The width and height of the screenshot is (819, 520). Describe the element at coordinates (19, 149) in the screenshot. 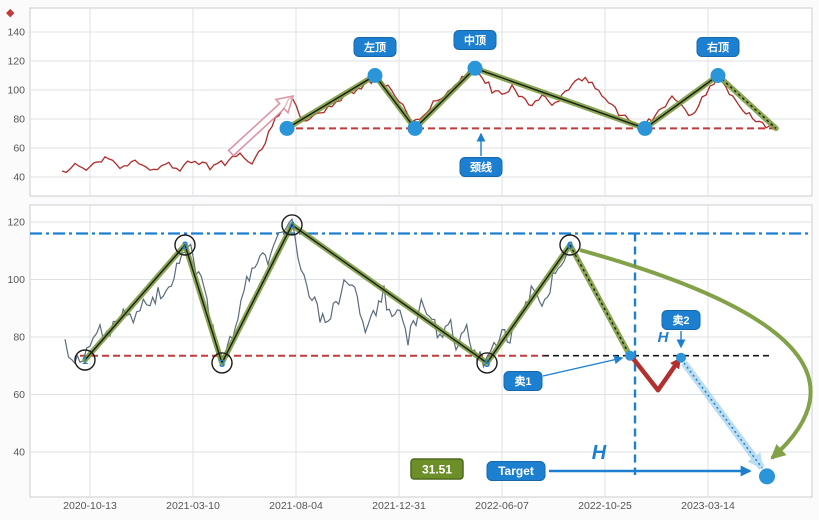

I see `top-ytick-label: 60` at that location.